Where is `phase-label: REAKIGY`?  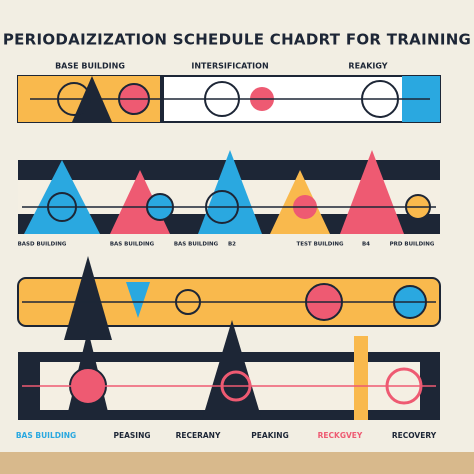
phase-label: REAKIGY is located at coordinates (367, 66).